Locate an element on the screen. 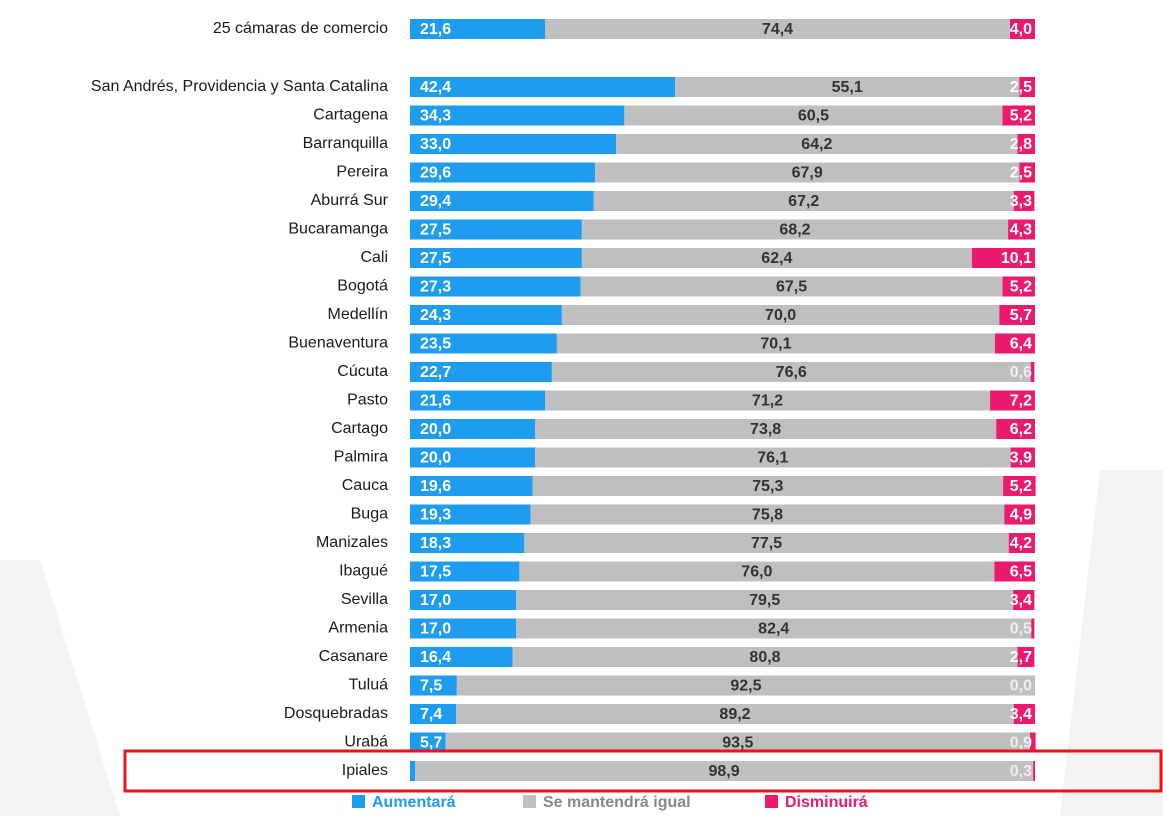  category-label: Pasto is located at coordinates (367, 400).